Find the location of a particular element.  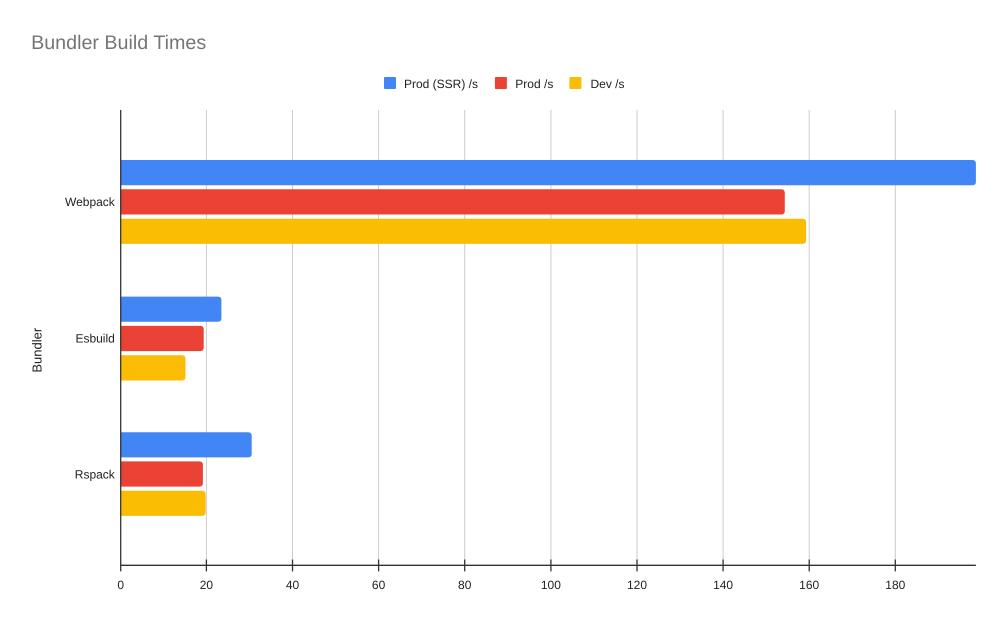

svg-text: Esbuild is located at coordinates (94, 338).